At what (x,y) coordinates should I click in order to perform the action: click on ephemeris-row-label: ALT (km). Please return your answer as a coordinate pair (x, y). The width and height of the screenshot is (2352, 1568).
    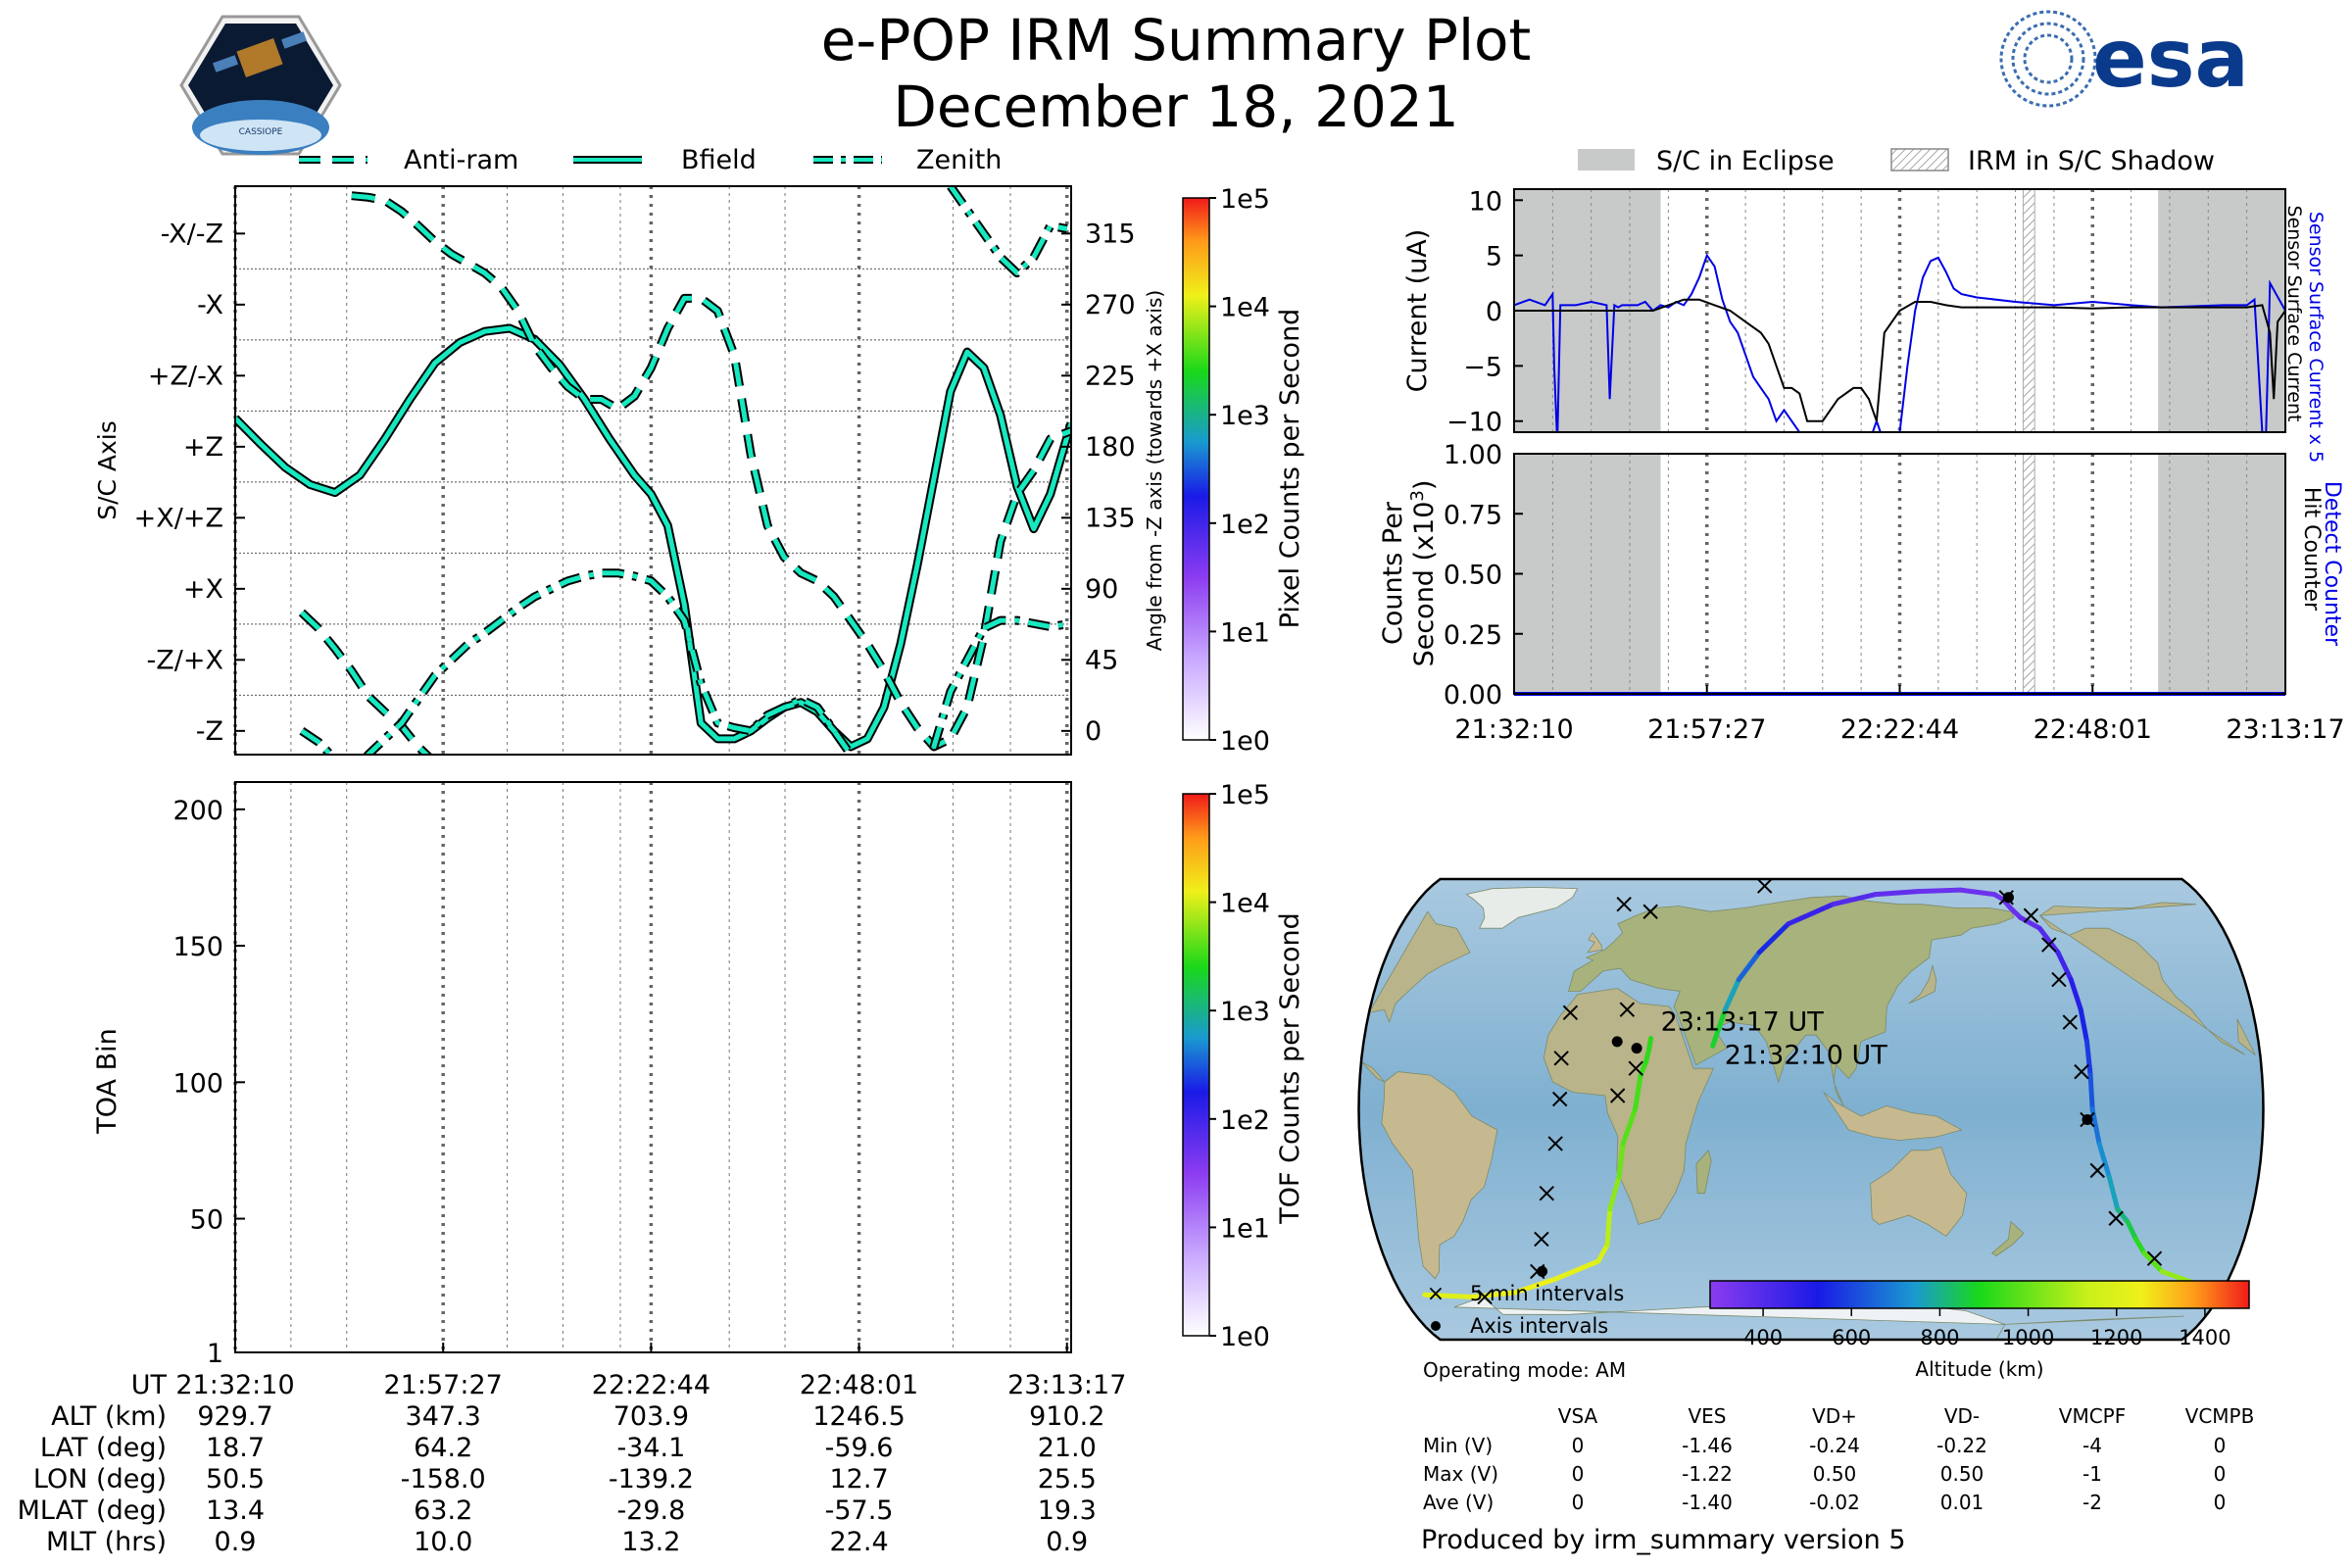
    Looking at the image, I should click on (109, 1416).